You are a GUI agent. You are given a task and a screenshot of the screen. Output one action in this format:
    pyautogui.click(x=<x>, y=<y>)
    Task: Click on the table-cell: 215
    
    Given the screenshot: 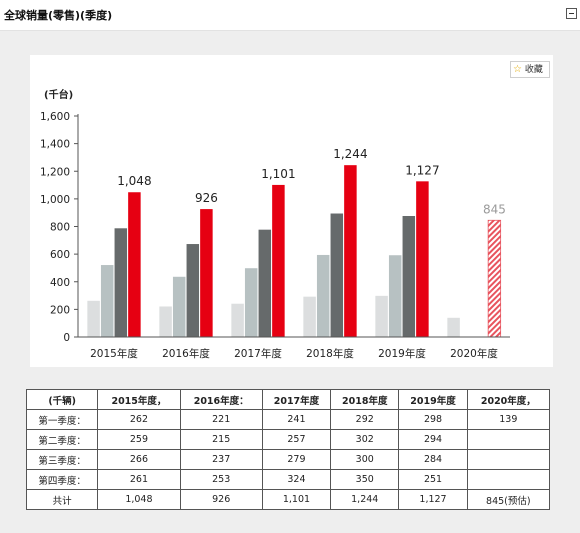 What is the action you would take?
    pyautogui.click(x=221, y=439)
    